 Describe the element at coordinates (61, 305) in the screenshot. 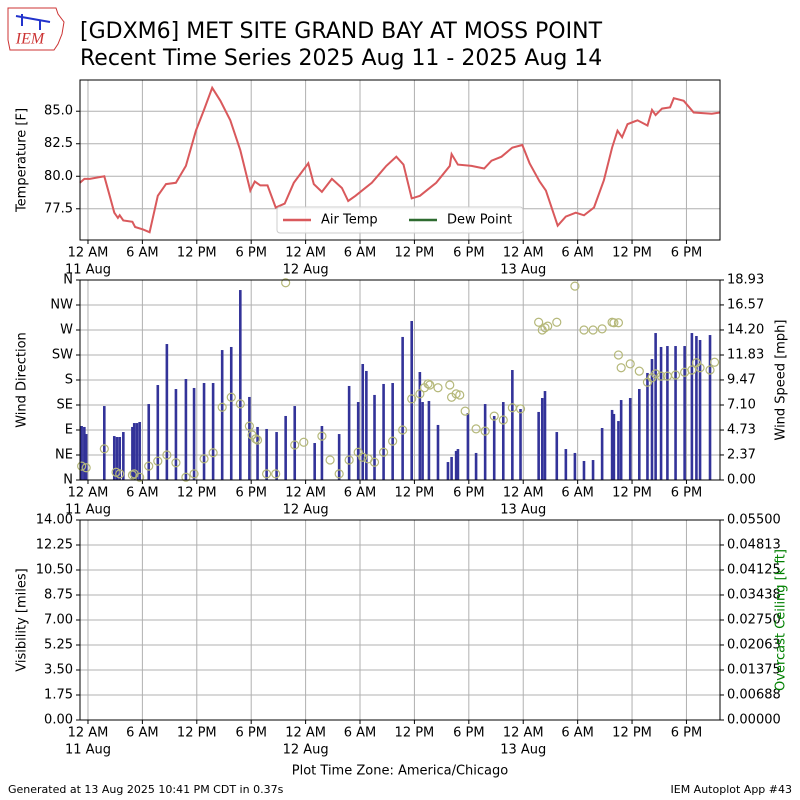

I see `y-tick-label: NW` at that location.